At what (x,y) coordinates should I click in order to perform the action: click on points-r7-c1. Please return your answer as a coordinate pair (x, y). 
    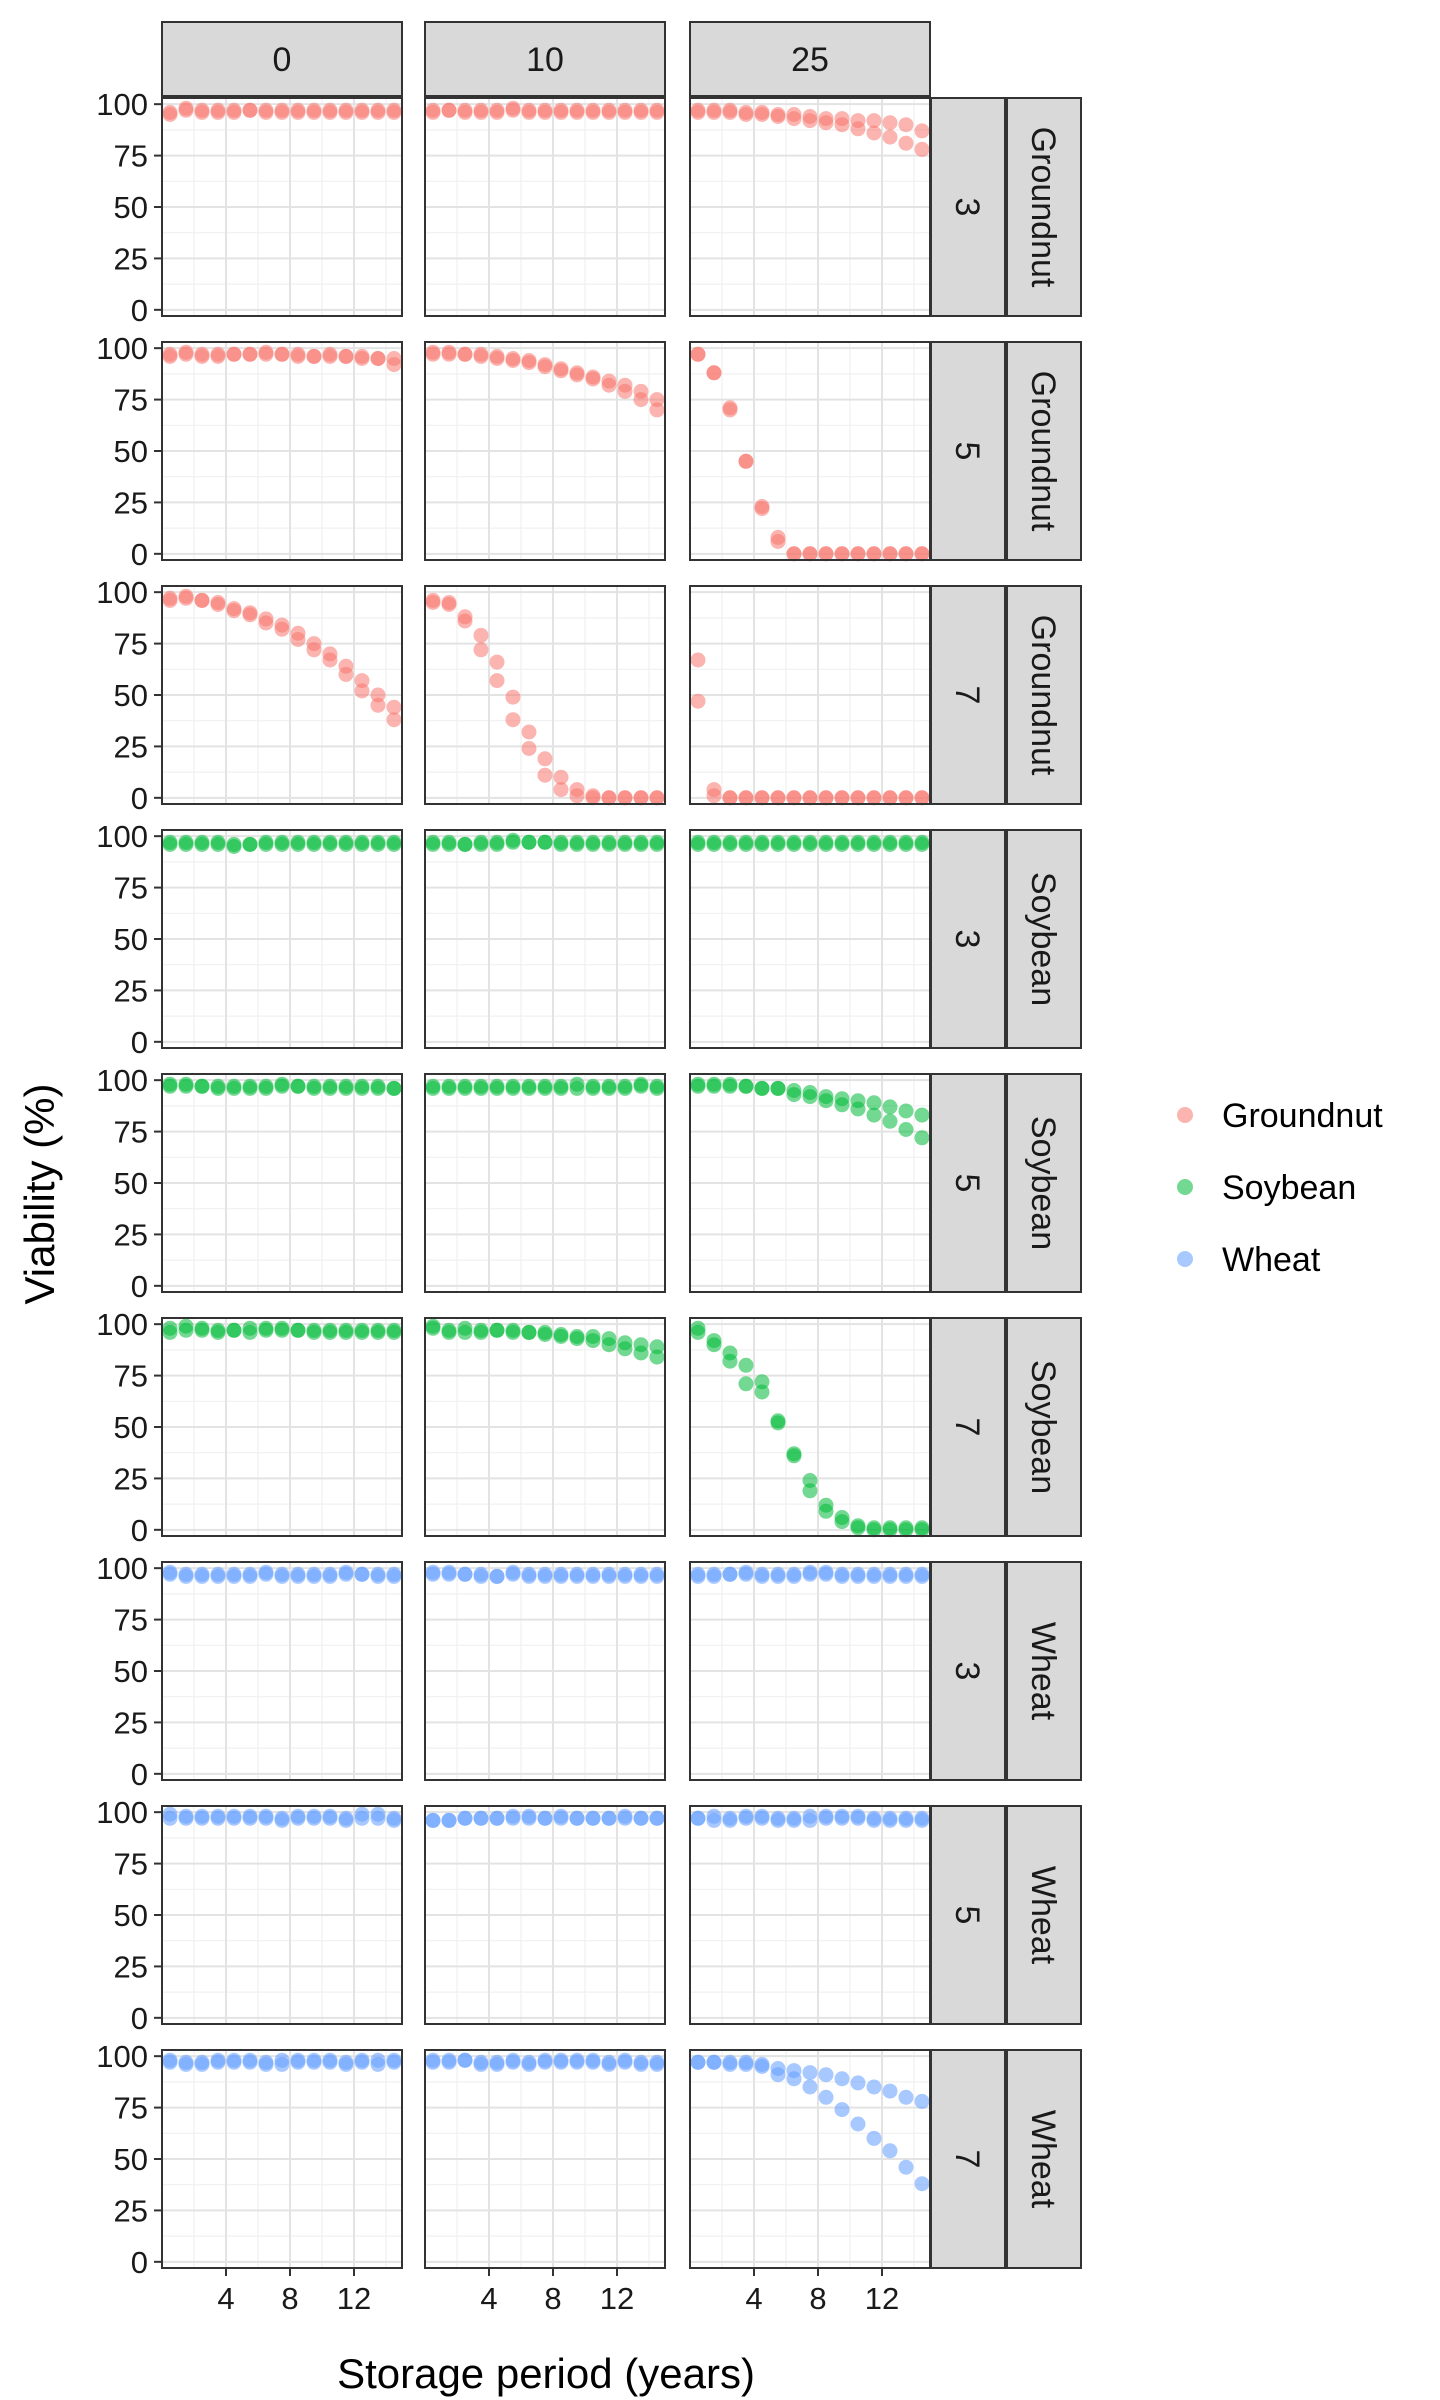
    Looking at the image, I should click on (545, 1818).